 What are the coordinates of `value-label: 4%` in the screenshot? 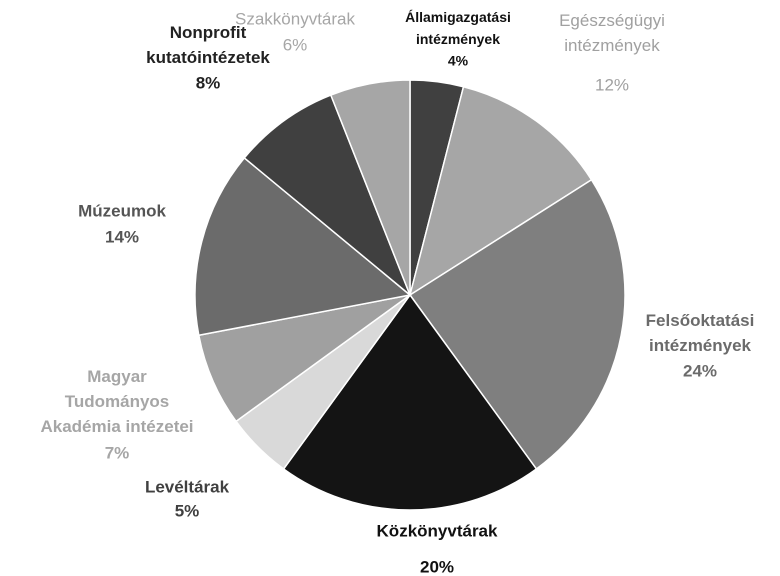 It's located at (458, 61).